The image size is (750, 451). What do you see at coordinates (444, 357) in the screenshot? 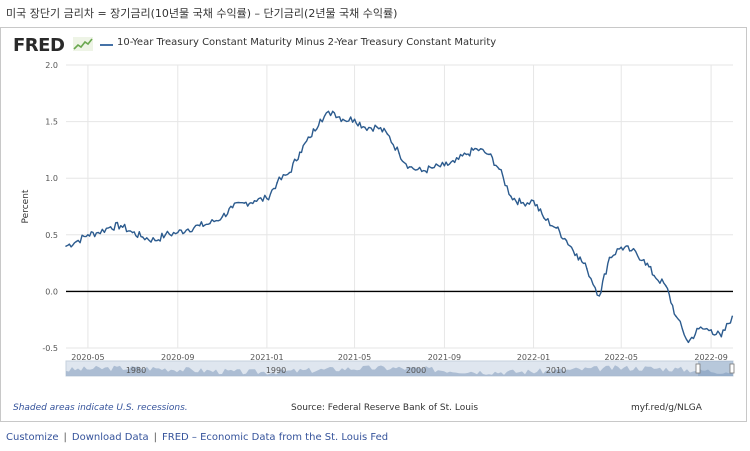
I see `x-tick-label: 2021-09` at bounding box center [444, 357].